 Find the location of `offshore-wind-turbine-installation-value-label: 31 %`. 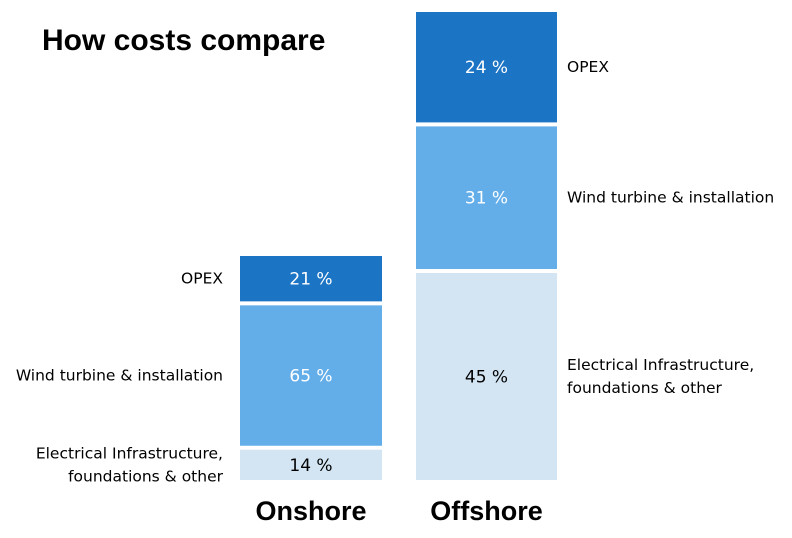

offshore-wind-turbine-installation-value-label: 31 % is located at coordinates (486, 199).